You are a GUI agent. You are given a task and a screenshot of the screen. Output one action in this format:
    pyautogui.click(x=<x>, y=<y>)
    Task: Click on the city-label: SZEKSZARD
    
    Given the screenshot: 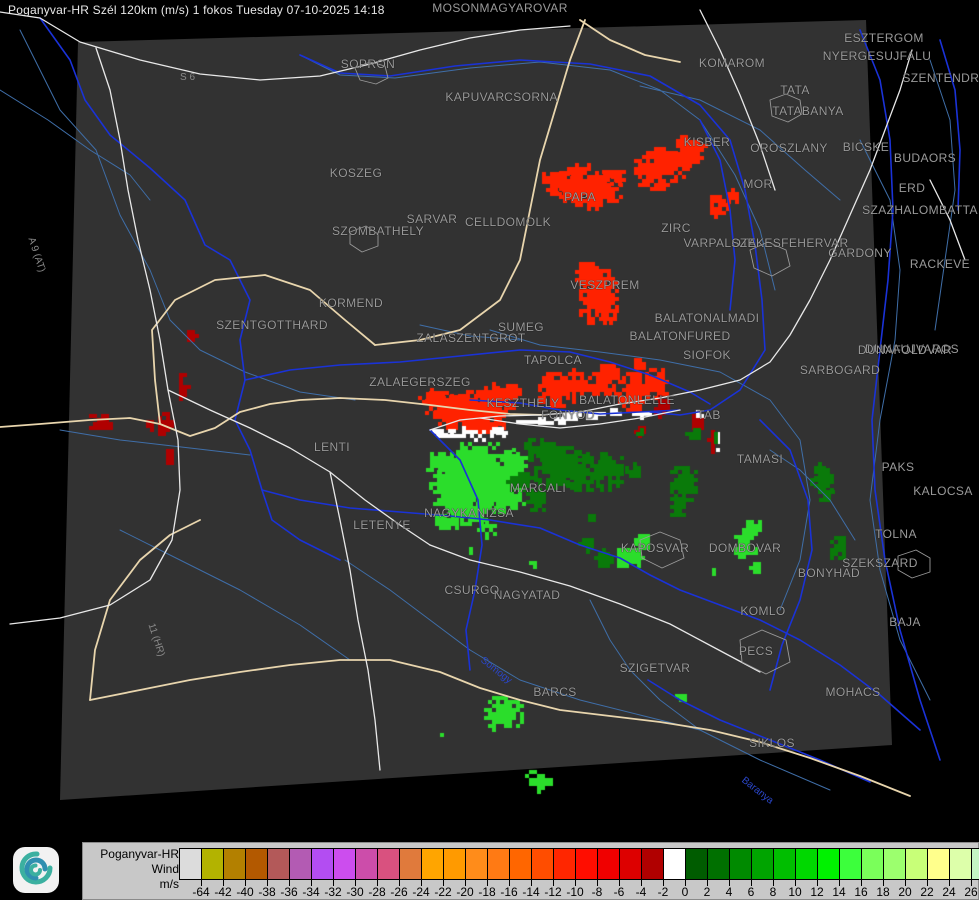 What is the action you would take?
    pyautogui.click(x=880, y=563)
    